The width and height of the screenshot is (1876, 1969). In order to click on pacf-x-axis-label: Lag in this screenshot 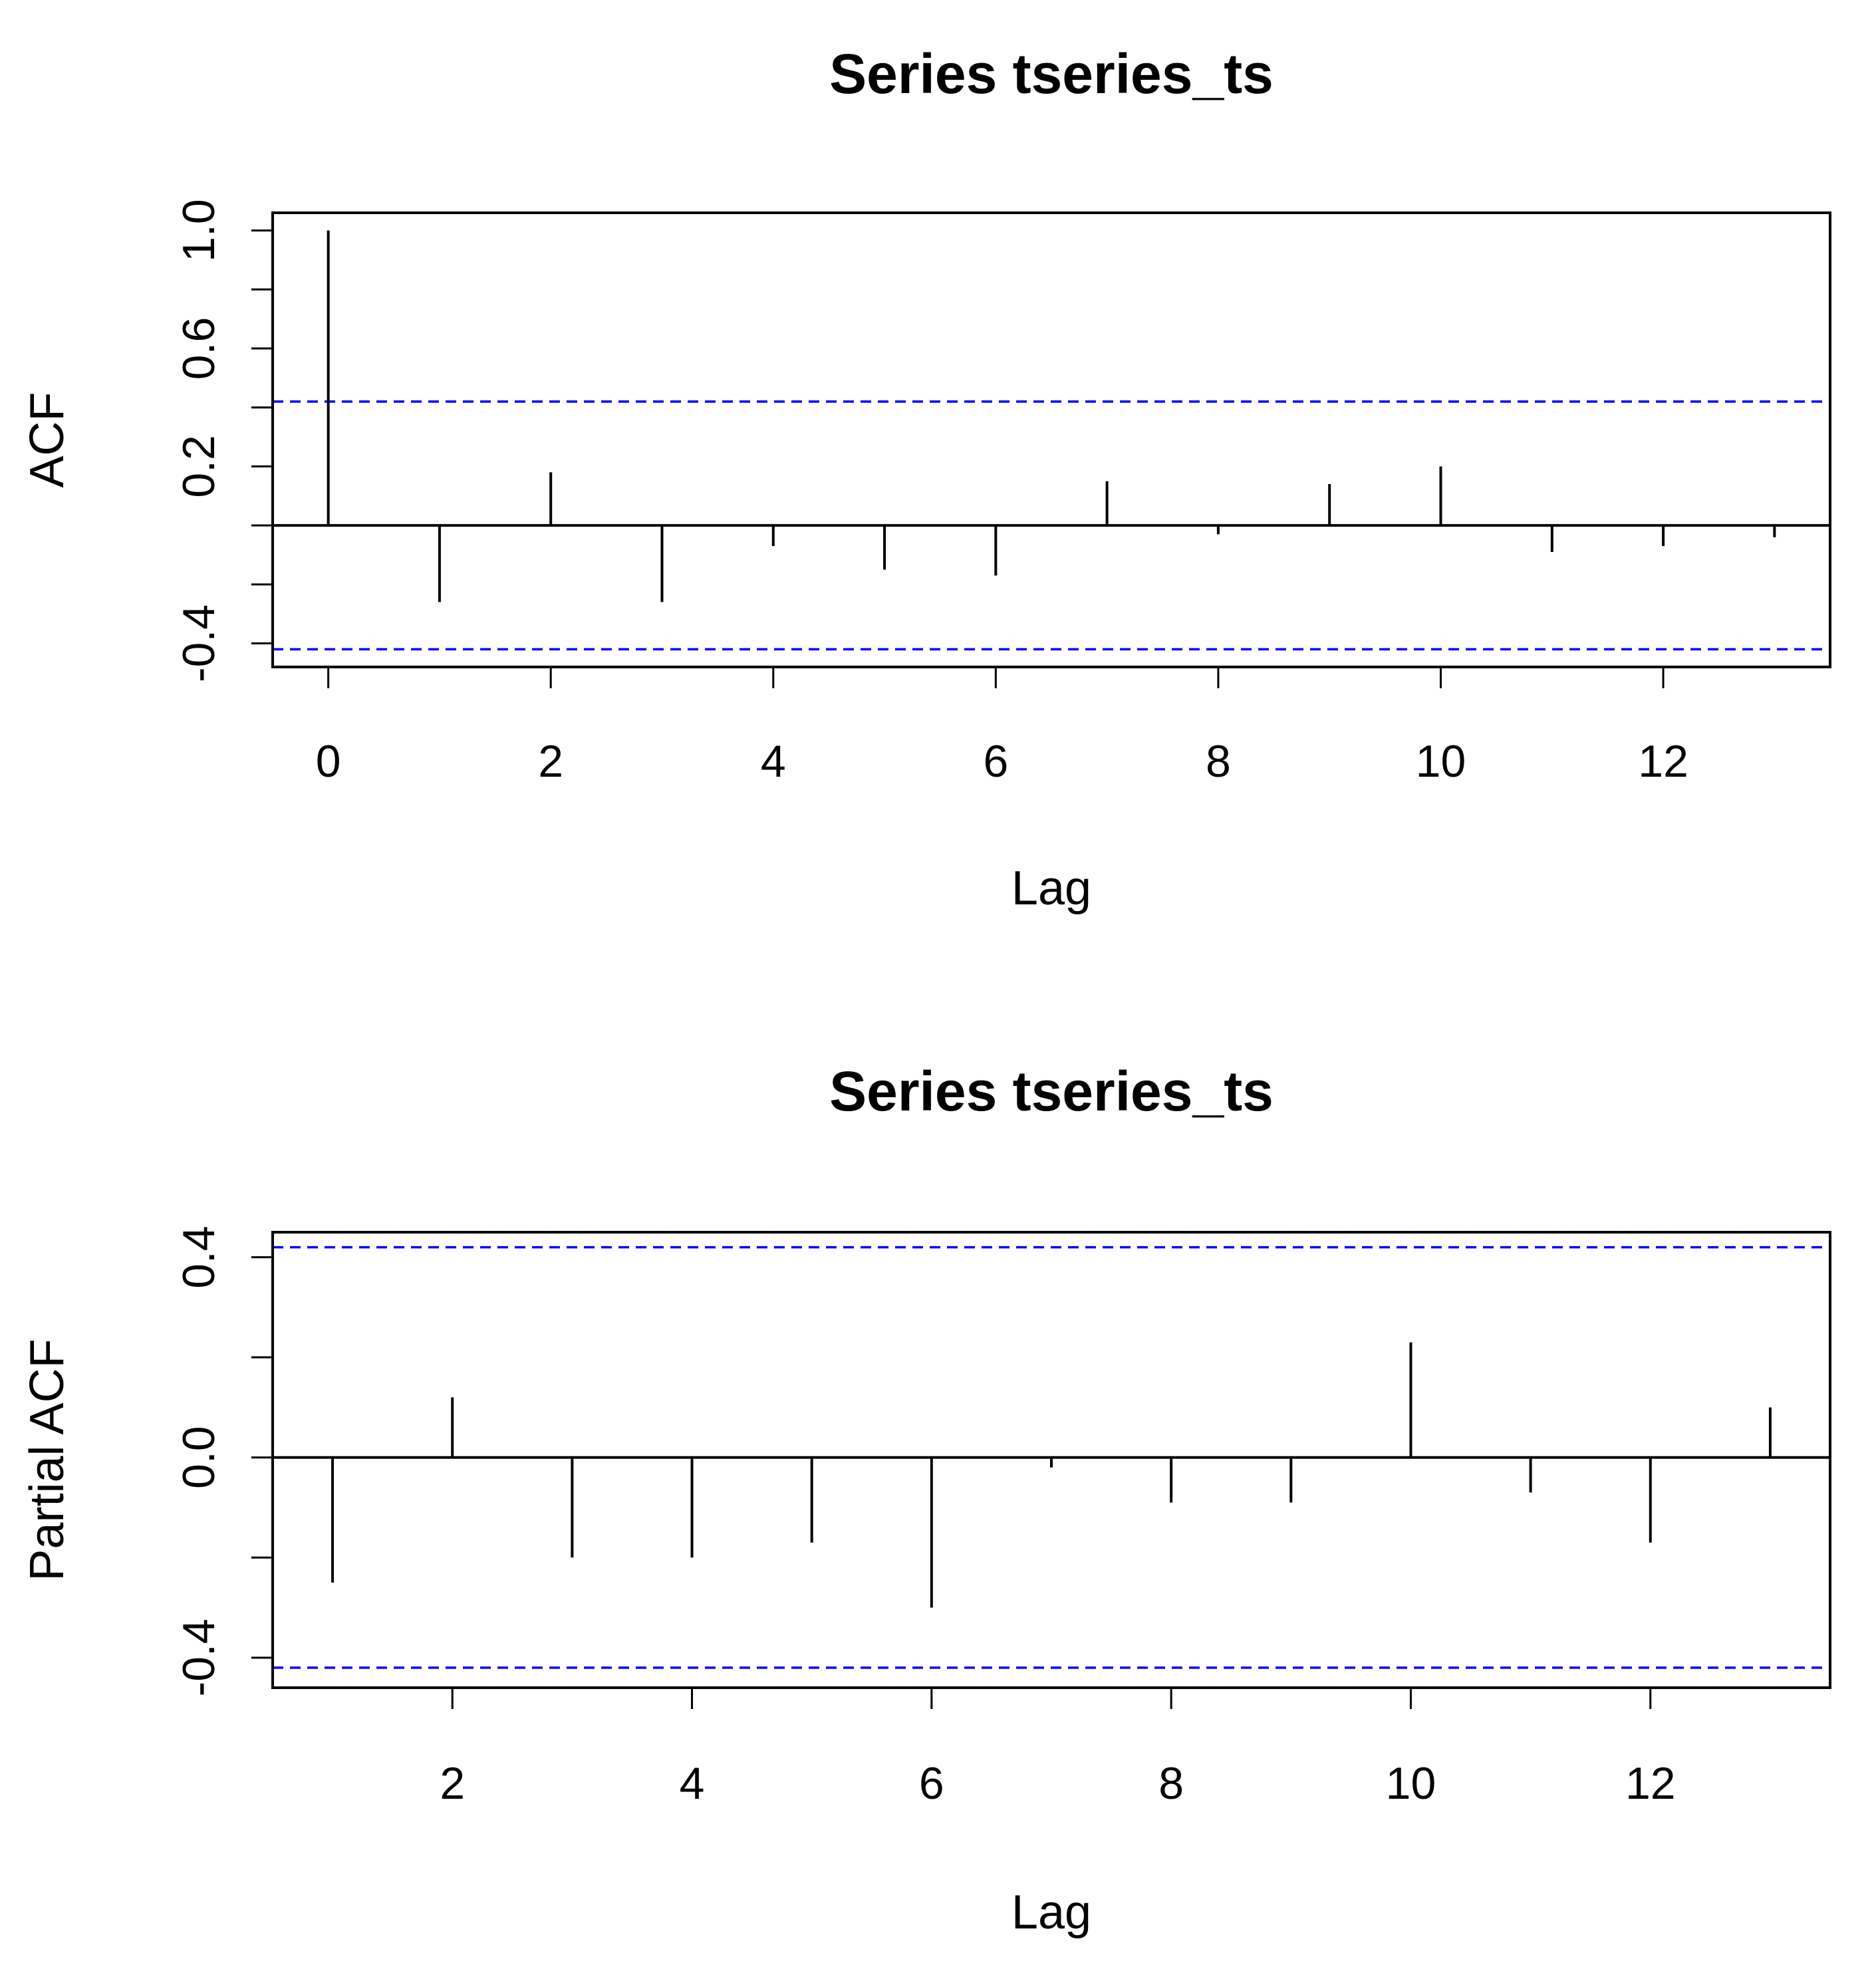, I will do `click(1051, 1913)`.